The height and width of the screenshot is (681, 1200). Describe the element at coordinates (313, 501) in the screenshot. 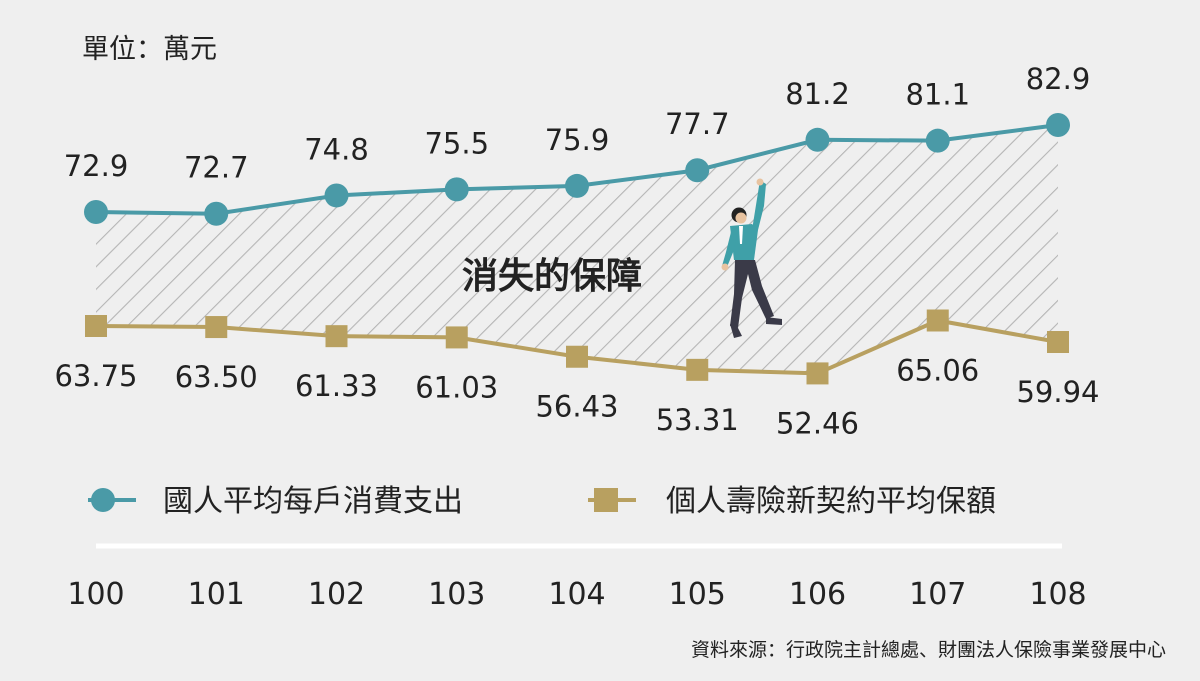

I see `legend-label-series1: 國人平均每戶消費支出` at that location.